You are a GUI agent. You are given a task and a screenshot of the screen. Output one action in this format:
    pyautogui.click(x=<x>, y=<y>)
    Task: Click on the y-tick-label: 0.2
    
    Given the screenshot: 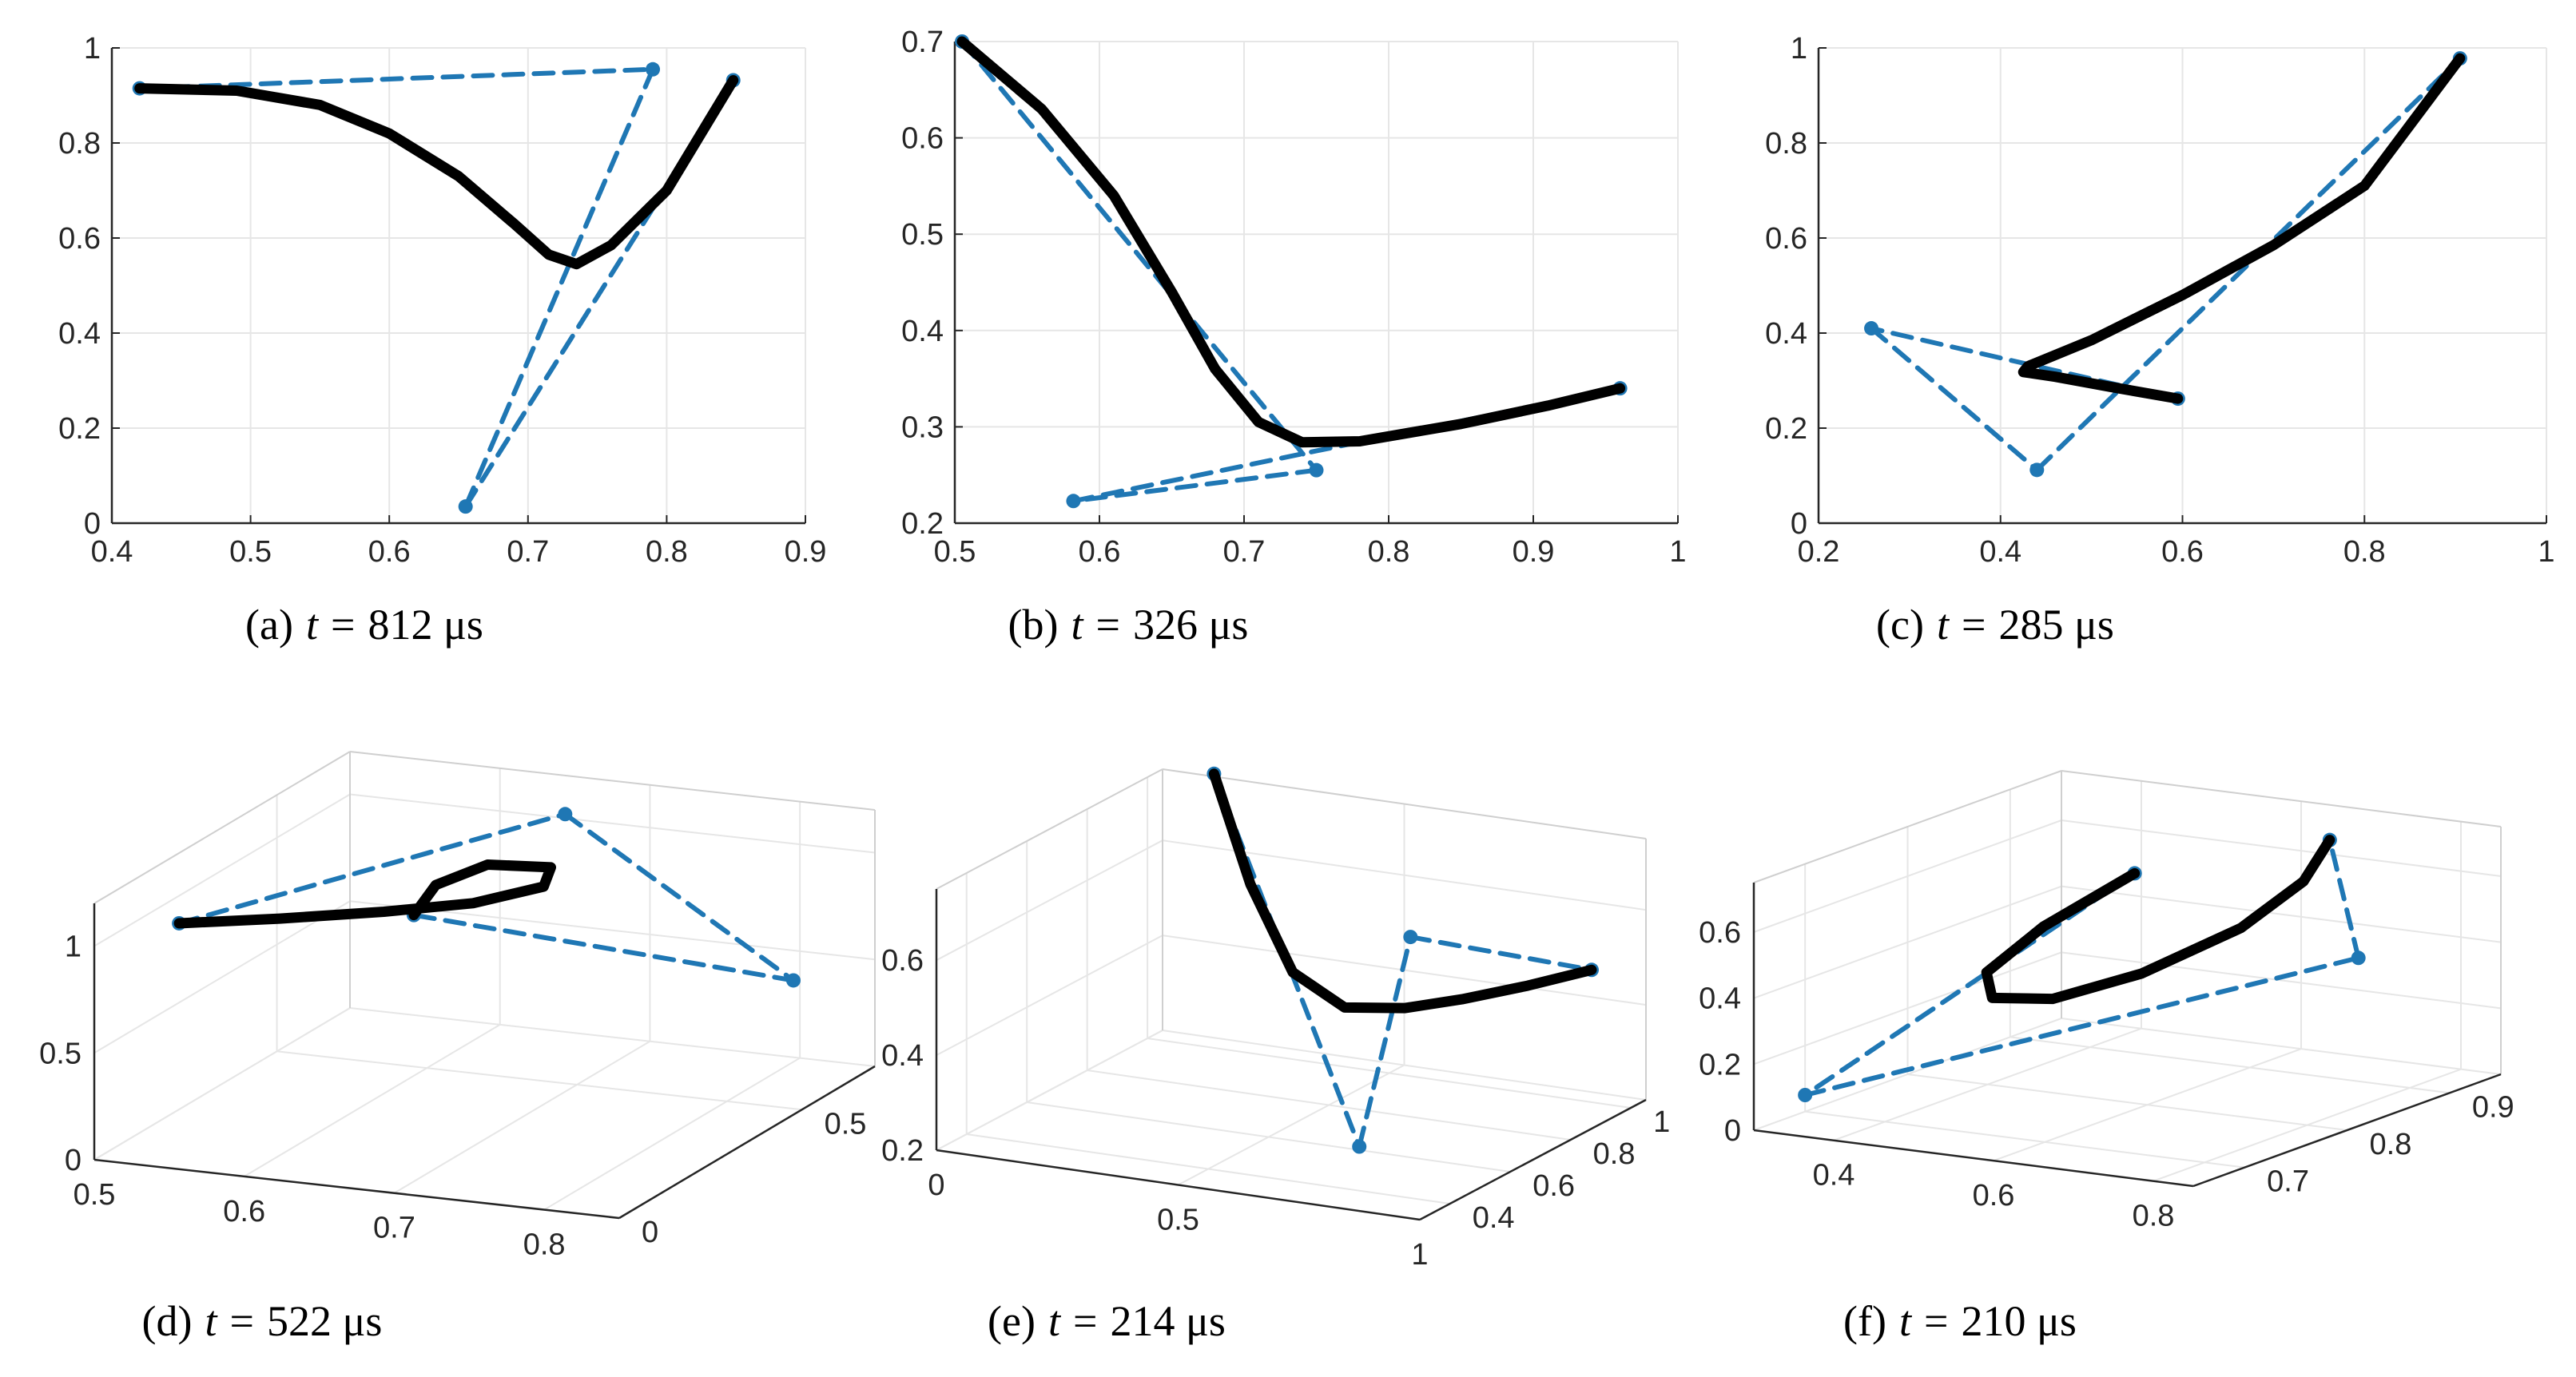 What is the action you would take?
    pyautogui.click(x=79, y=429)
    